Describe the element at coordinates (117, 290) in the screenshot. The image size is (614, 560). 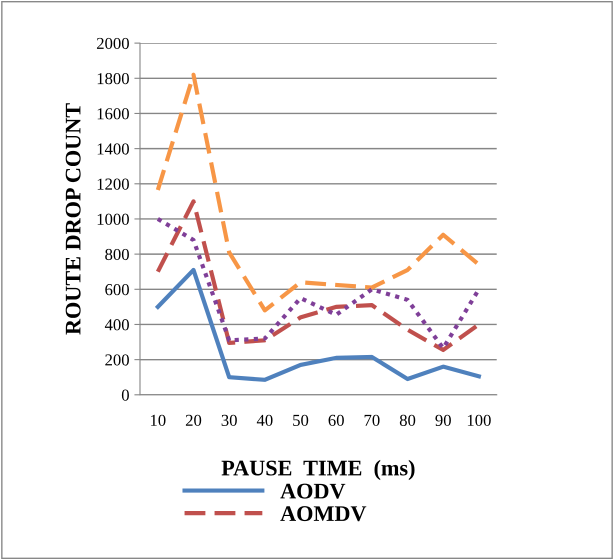
I see `y-tick-label: 600` at that location.